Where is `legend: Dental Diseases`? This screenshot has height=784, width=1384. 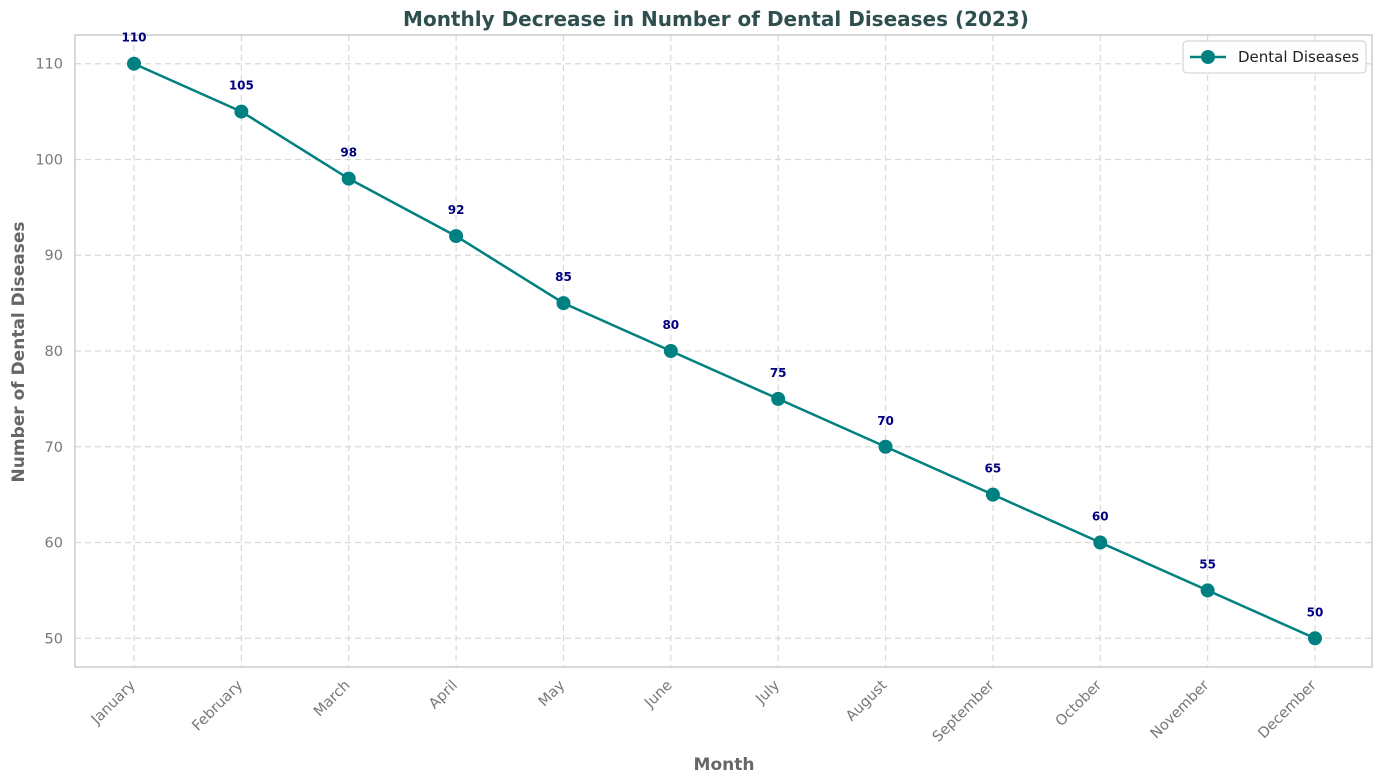
legend: Dental Diseases is located at coordinates (1274, 57).